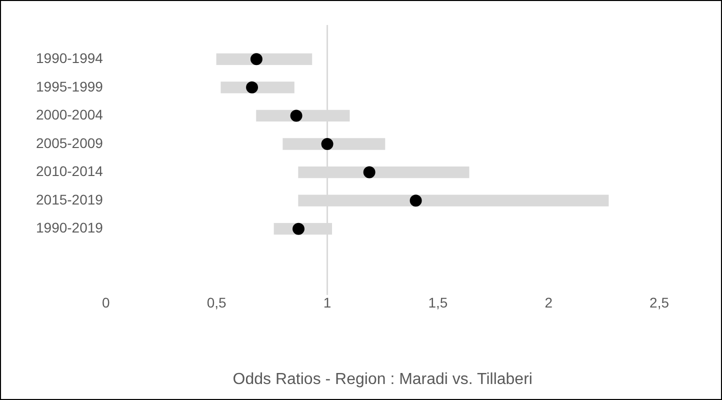 Image resolution: width=722 pixels, height=400 pixels. What do you see at coordinates (70, 199) in the screenshot?
I see `y-tick-label: 2015-2019` at bounding box center [70, 199].